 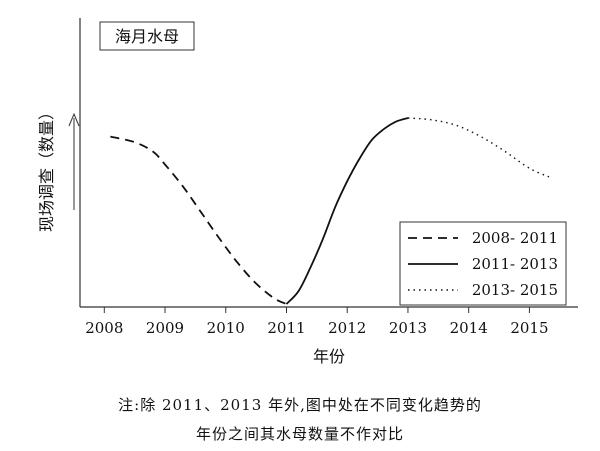 What do you see at coordinates (226, 328) in the screenshot?
I see `x-tick-label: 2010` at bounding box center [226, 328].